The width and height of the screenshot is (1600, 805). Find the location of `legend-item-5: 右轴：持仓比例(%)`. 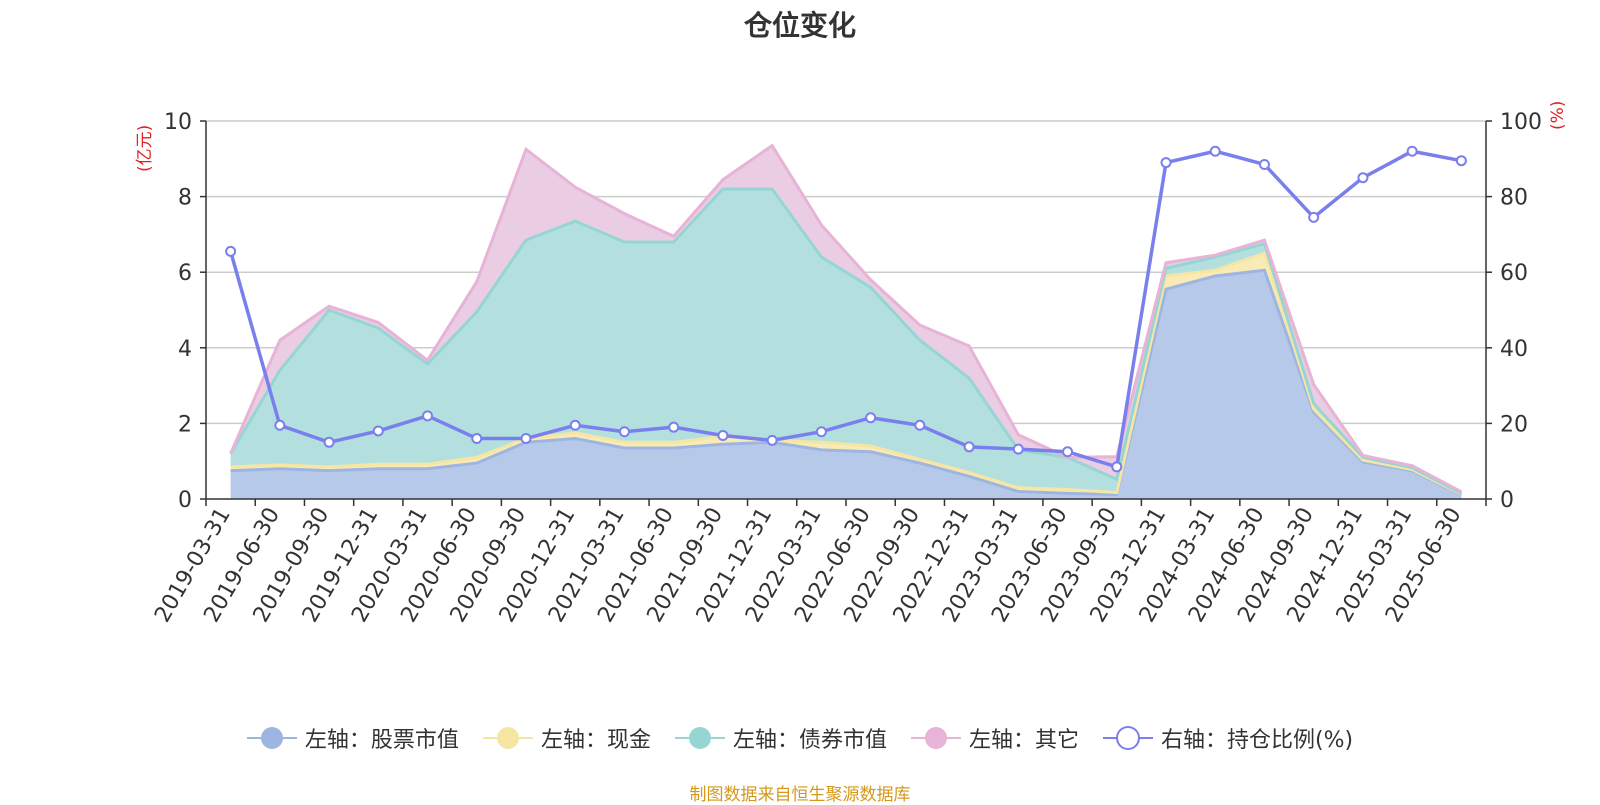

legend-item-5: 右轴：持仓比例(%) is located at coordinates (1228, 738).